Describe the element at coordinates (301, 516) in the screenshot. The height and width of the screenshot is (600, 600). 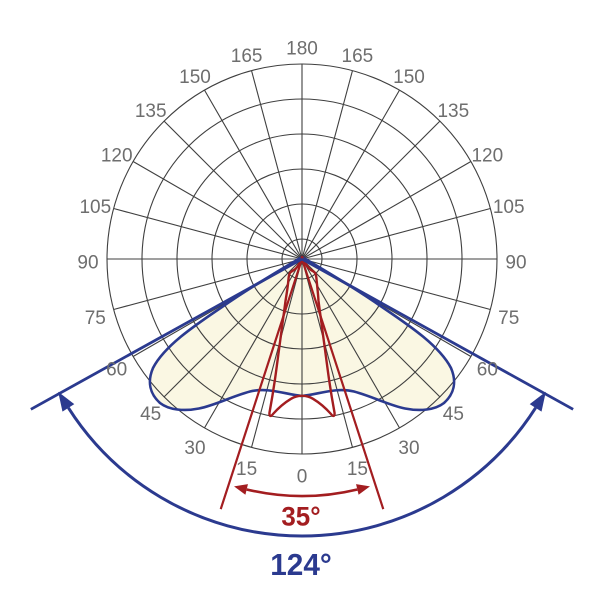
I see `narrow-beam-angle-label: 35°` at that location.